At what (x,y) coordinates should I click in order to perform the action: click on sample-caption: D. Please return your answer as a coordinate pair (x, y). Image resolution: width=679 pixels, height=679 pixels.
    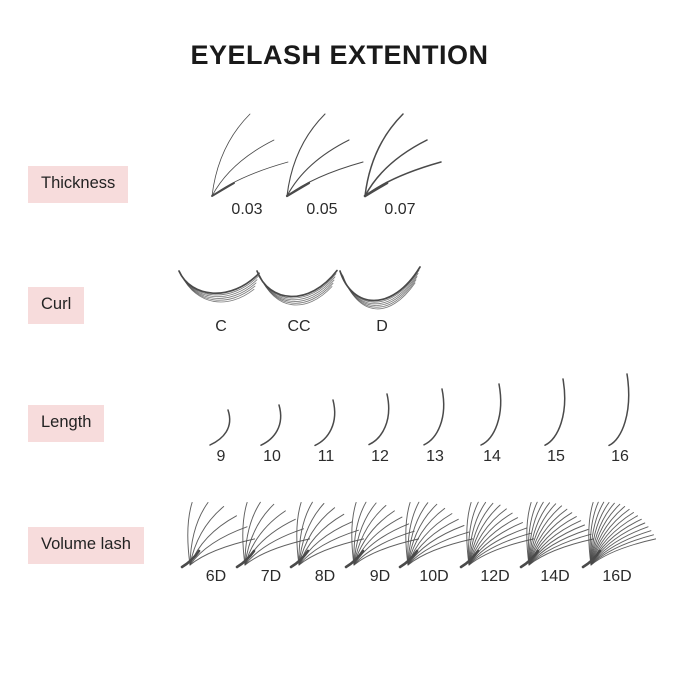
    Looking at the image, I should click on (382, 326).